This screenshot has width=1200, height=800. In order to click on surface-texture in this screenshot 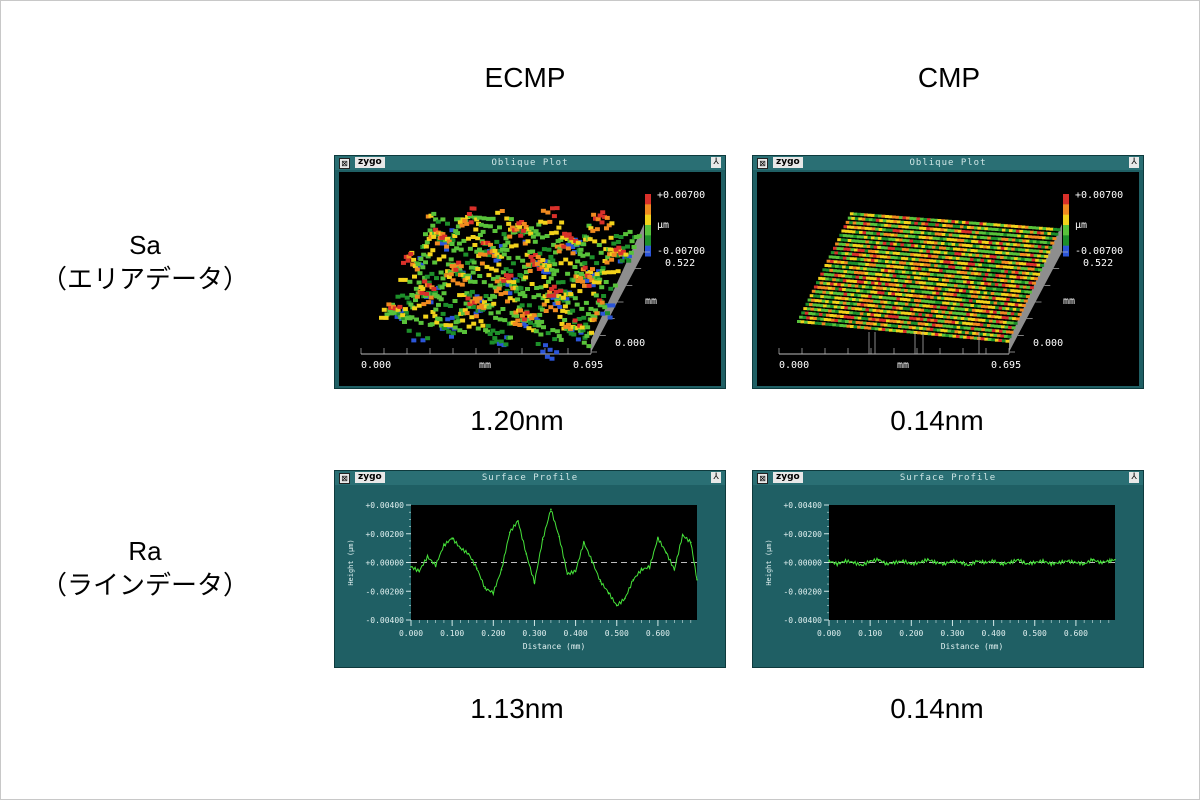, I will do `click(929, 277)`.